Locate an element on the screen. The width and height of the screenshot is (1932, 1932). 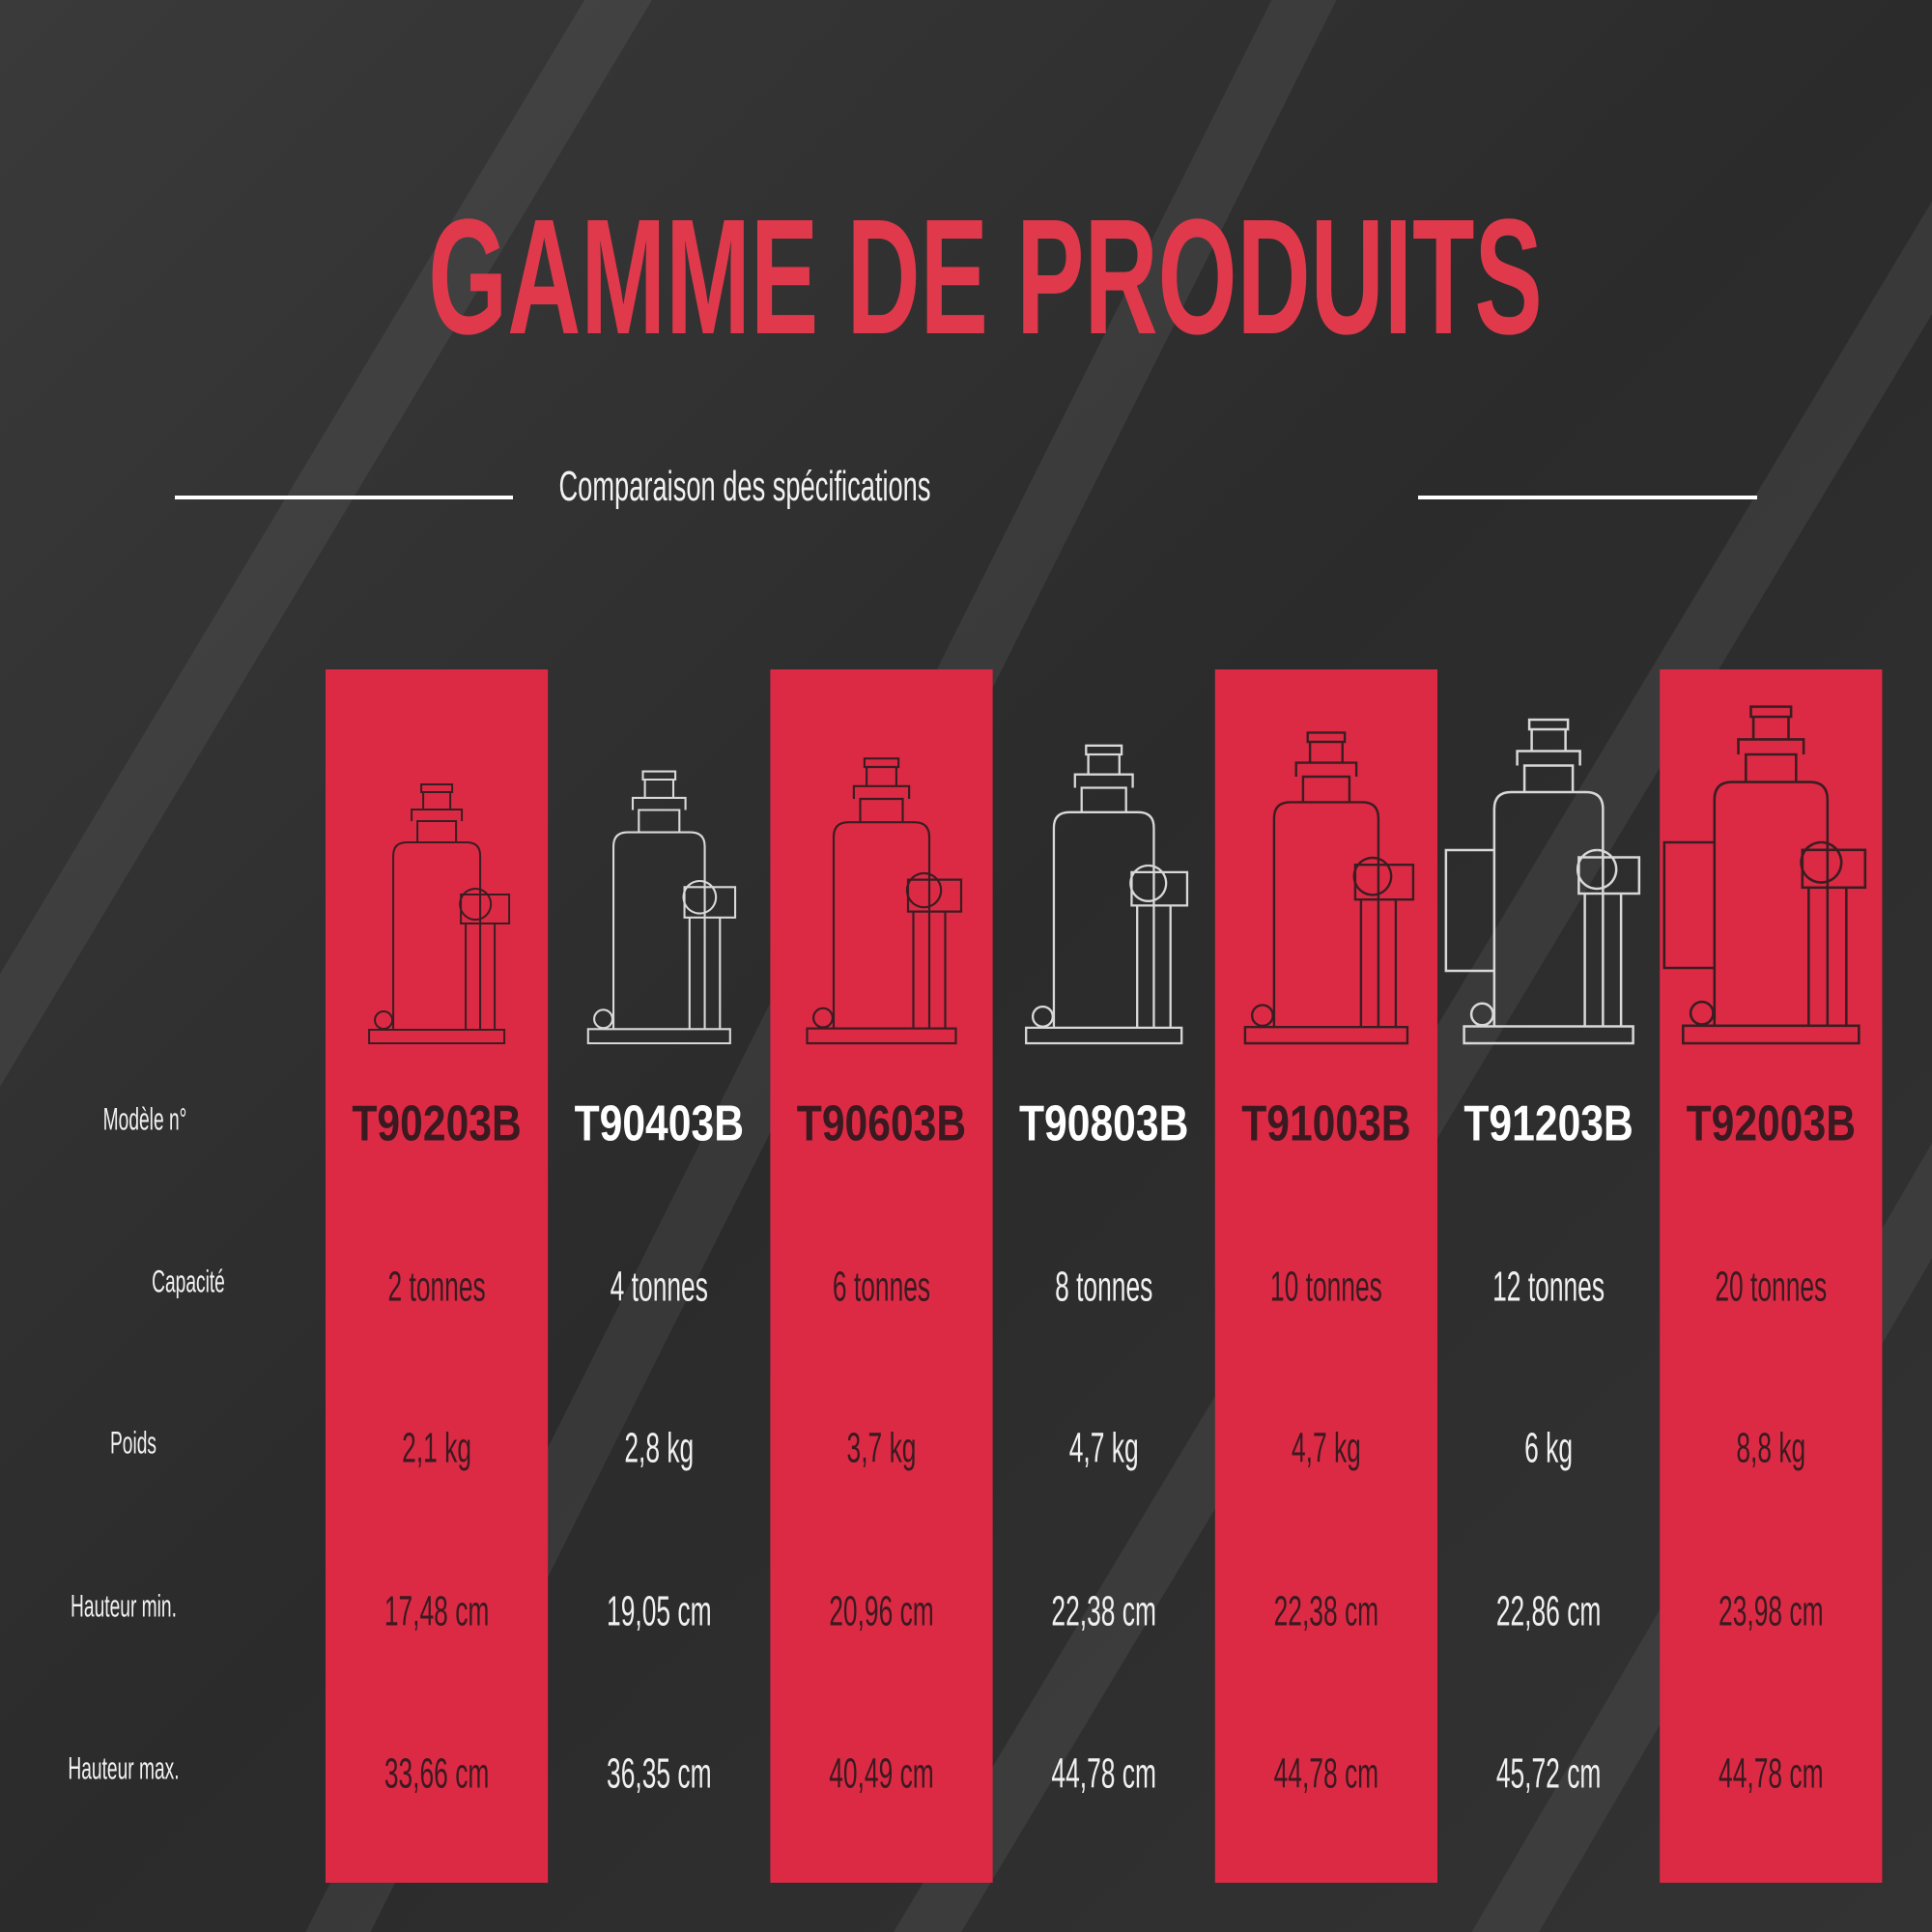
spec-value: 17,48 cm is located at coordinates (437, 1611).